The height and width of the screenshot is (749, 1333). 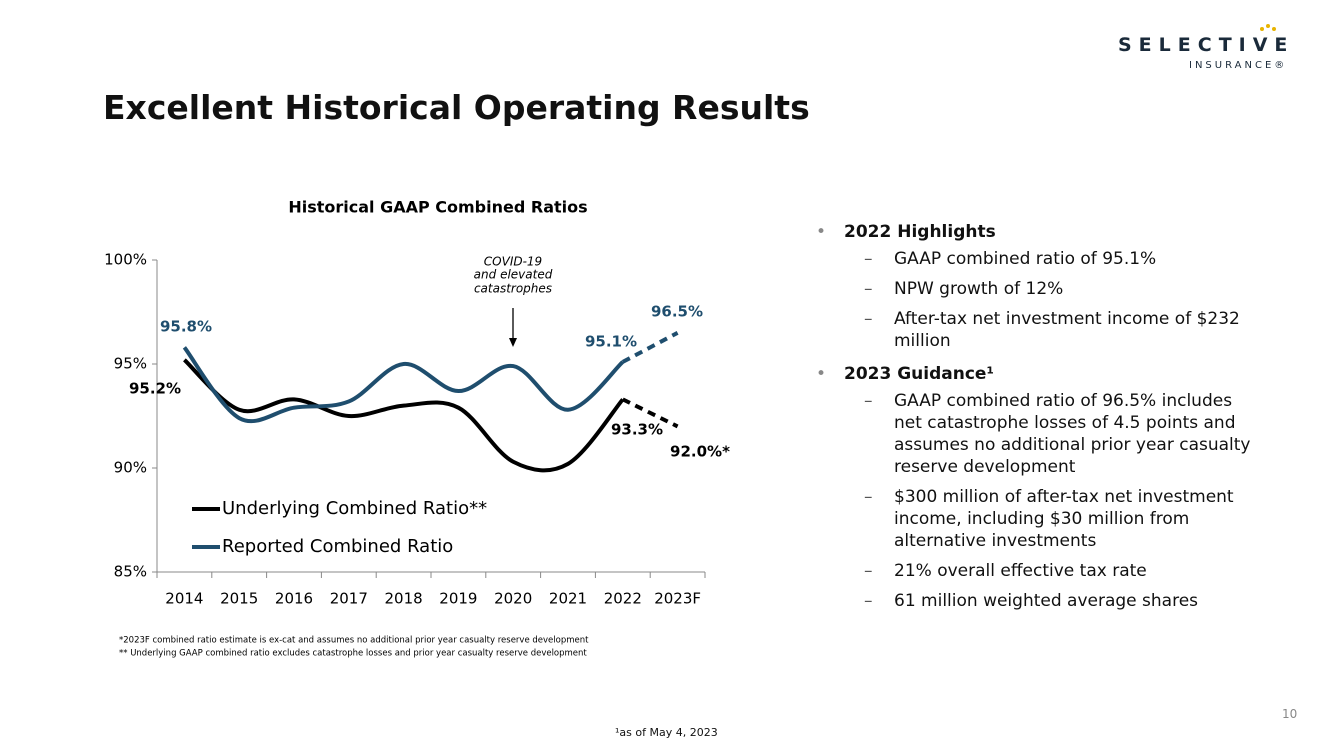 What do you see at coordinates (1036, 232) in the screenshot?
I see `bullet-heading: 2022 Highlights` at bounding box center [1036, 232].